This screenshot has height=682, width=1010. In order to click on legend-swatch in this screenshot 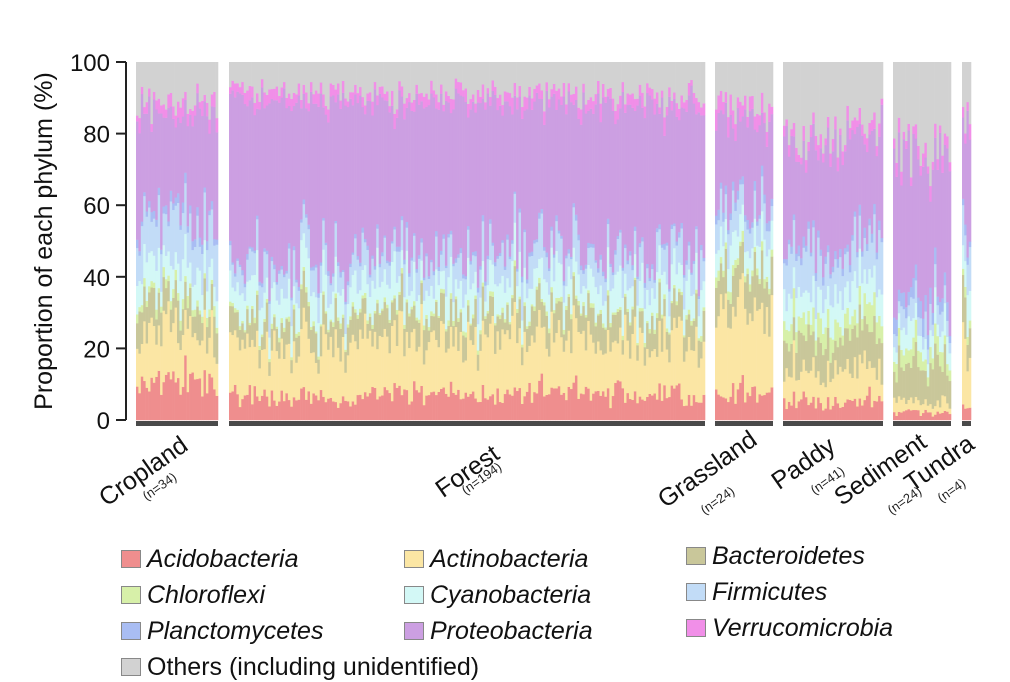, I will do `click(696, 556)`.